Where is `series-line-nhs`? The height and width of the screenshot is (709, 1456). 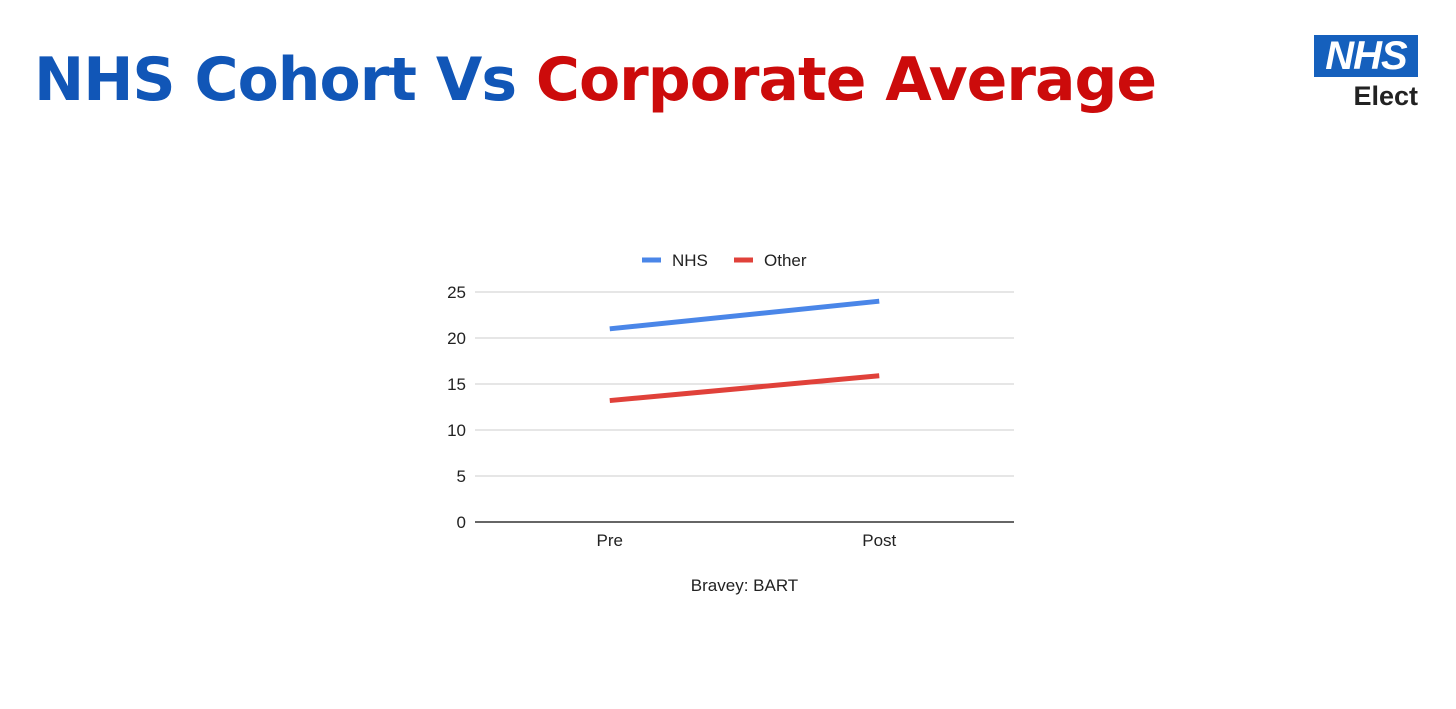
series-line-nhs is located at coordinates (744, 315).